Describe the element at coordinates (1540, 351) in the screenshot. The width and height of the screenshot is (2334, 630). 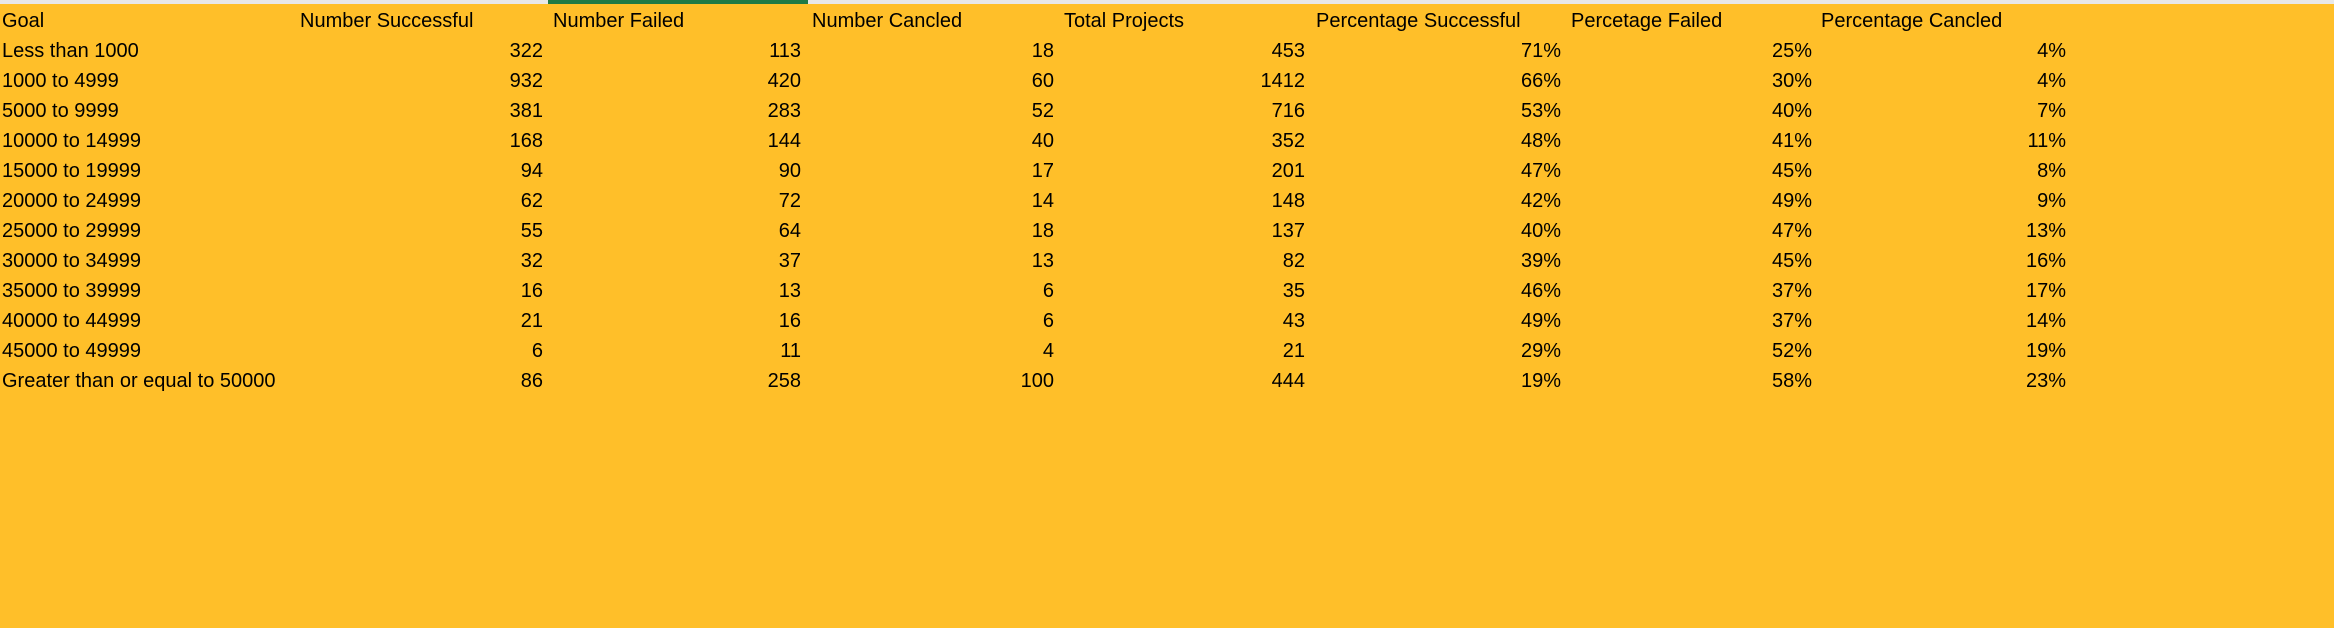
I see `value-cell: 29%` at that location.